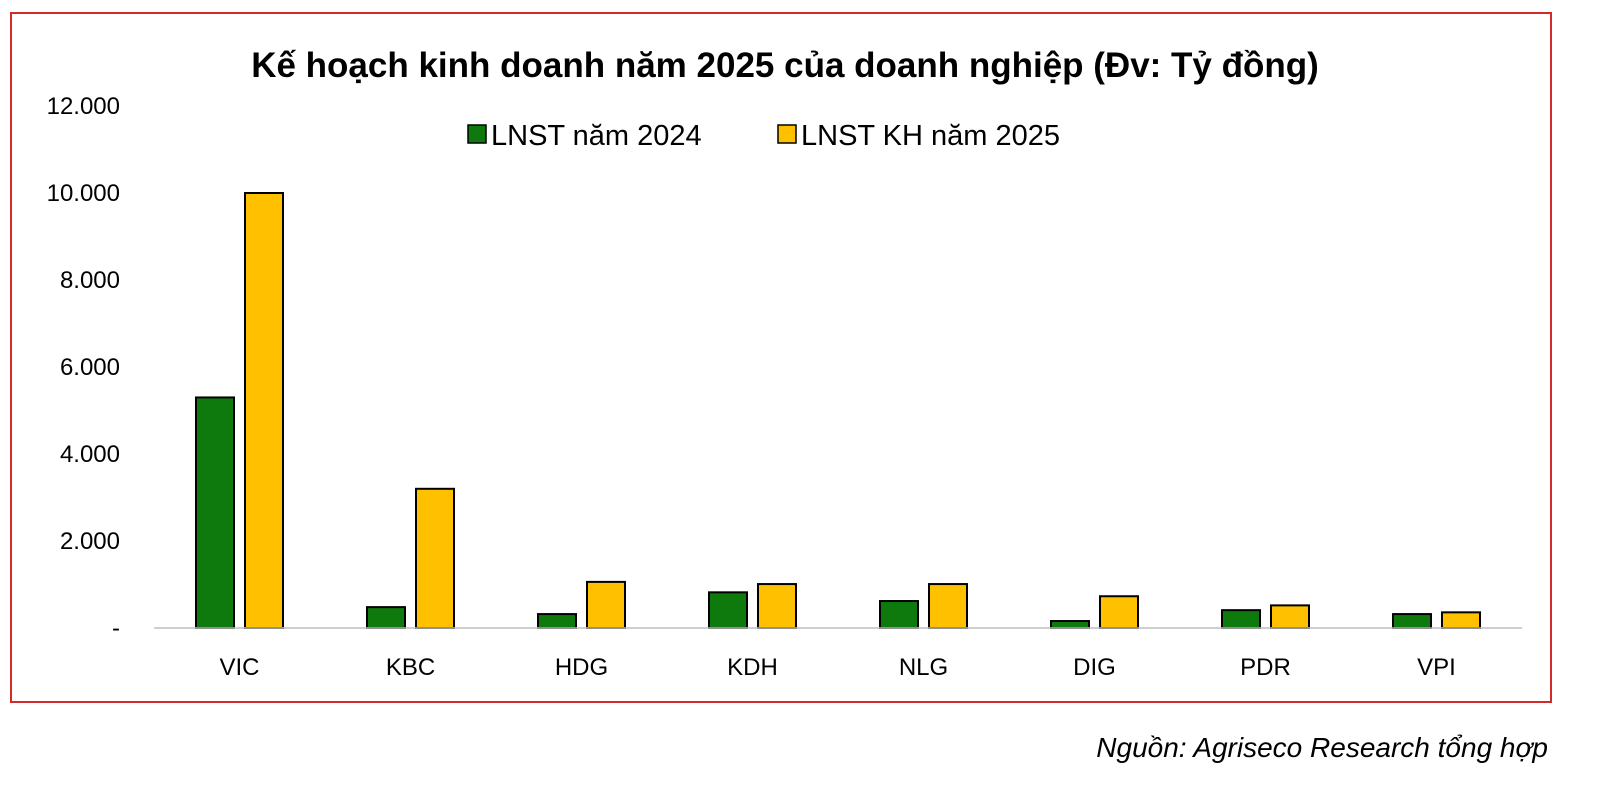 The width and height of the screenshot is (1600, 789). Describe the element at coordinates (90, 454) in the screenshot. I see `y-tick-label: 4.000` at that location.